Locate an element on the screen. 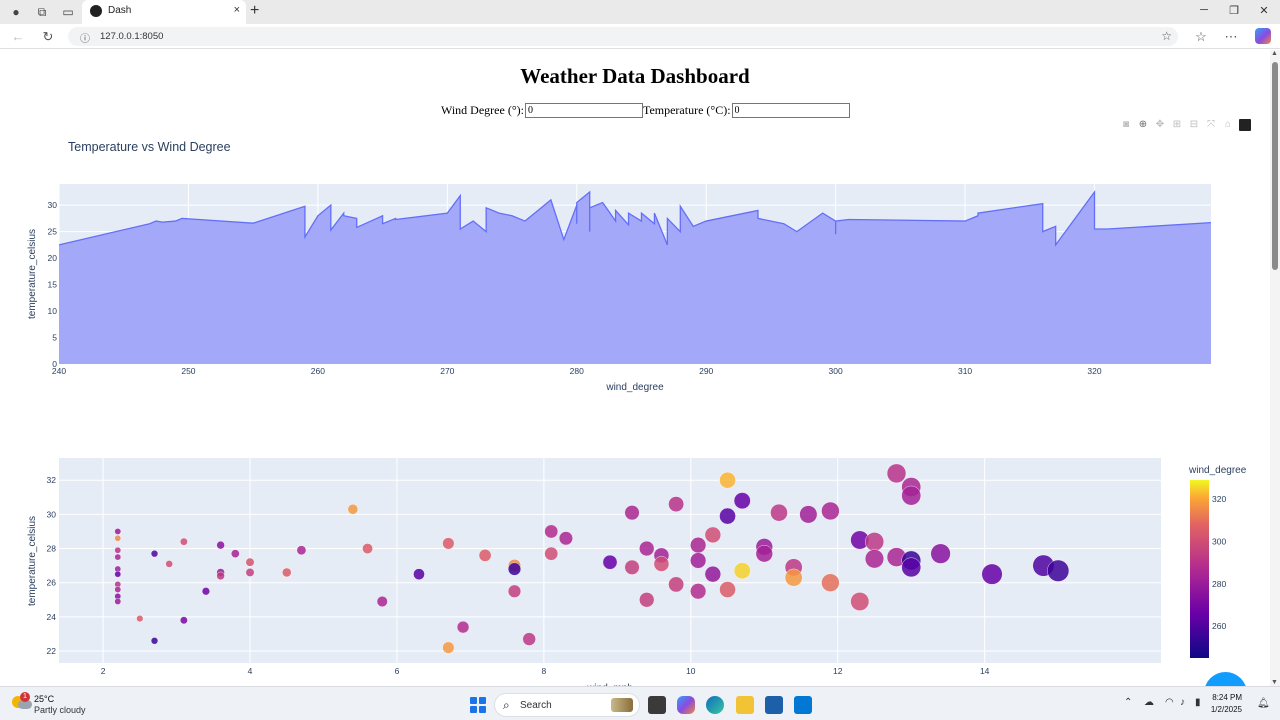  maximize-button: ❐ is located at coordinates (1234, 11).